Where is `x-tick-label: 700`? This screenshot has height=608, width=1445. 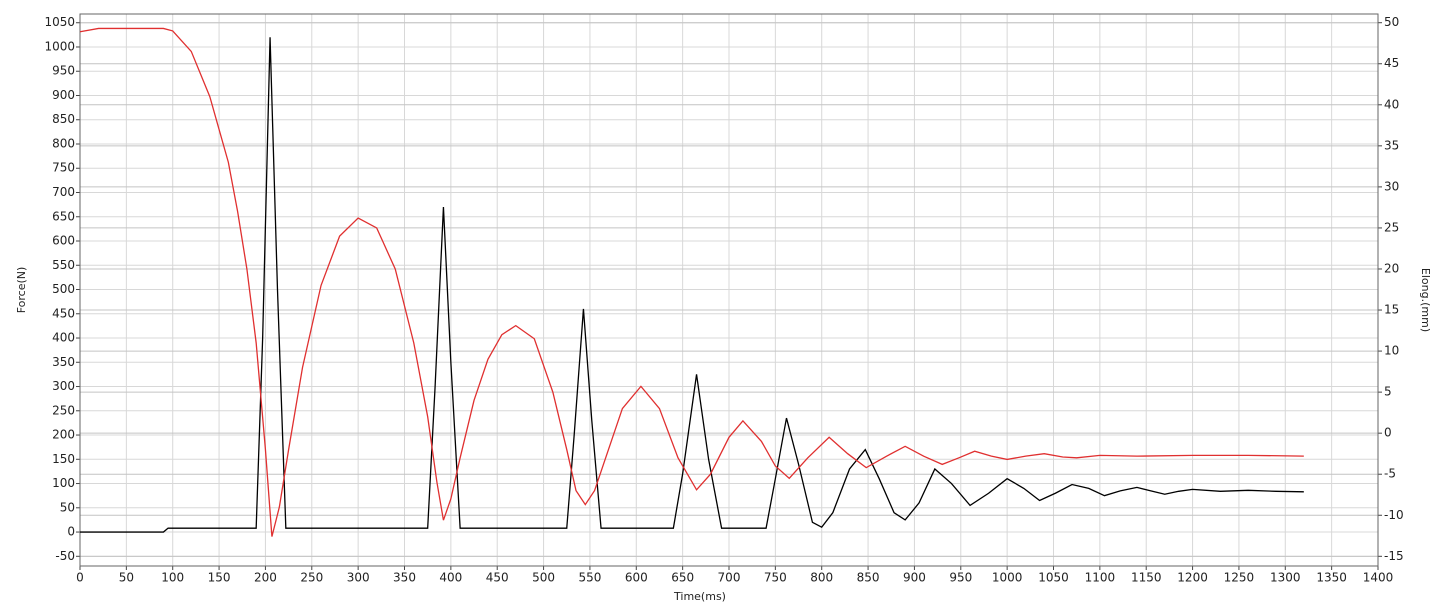 x-tick-label: 700 is located at coordinates (729, 578).